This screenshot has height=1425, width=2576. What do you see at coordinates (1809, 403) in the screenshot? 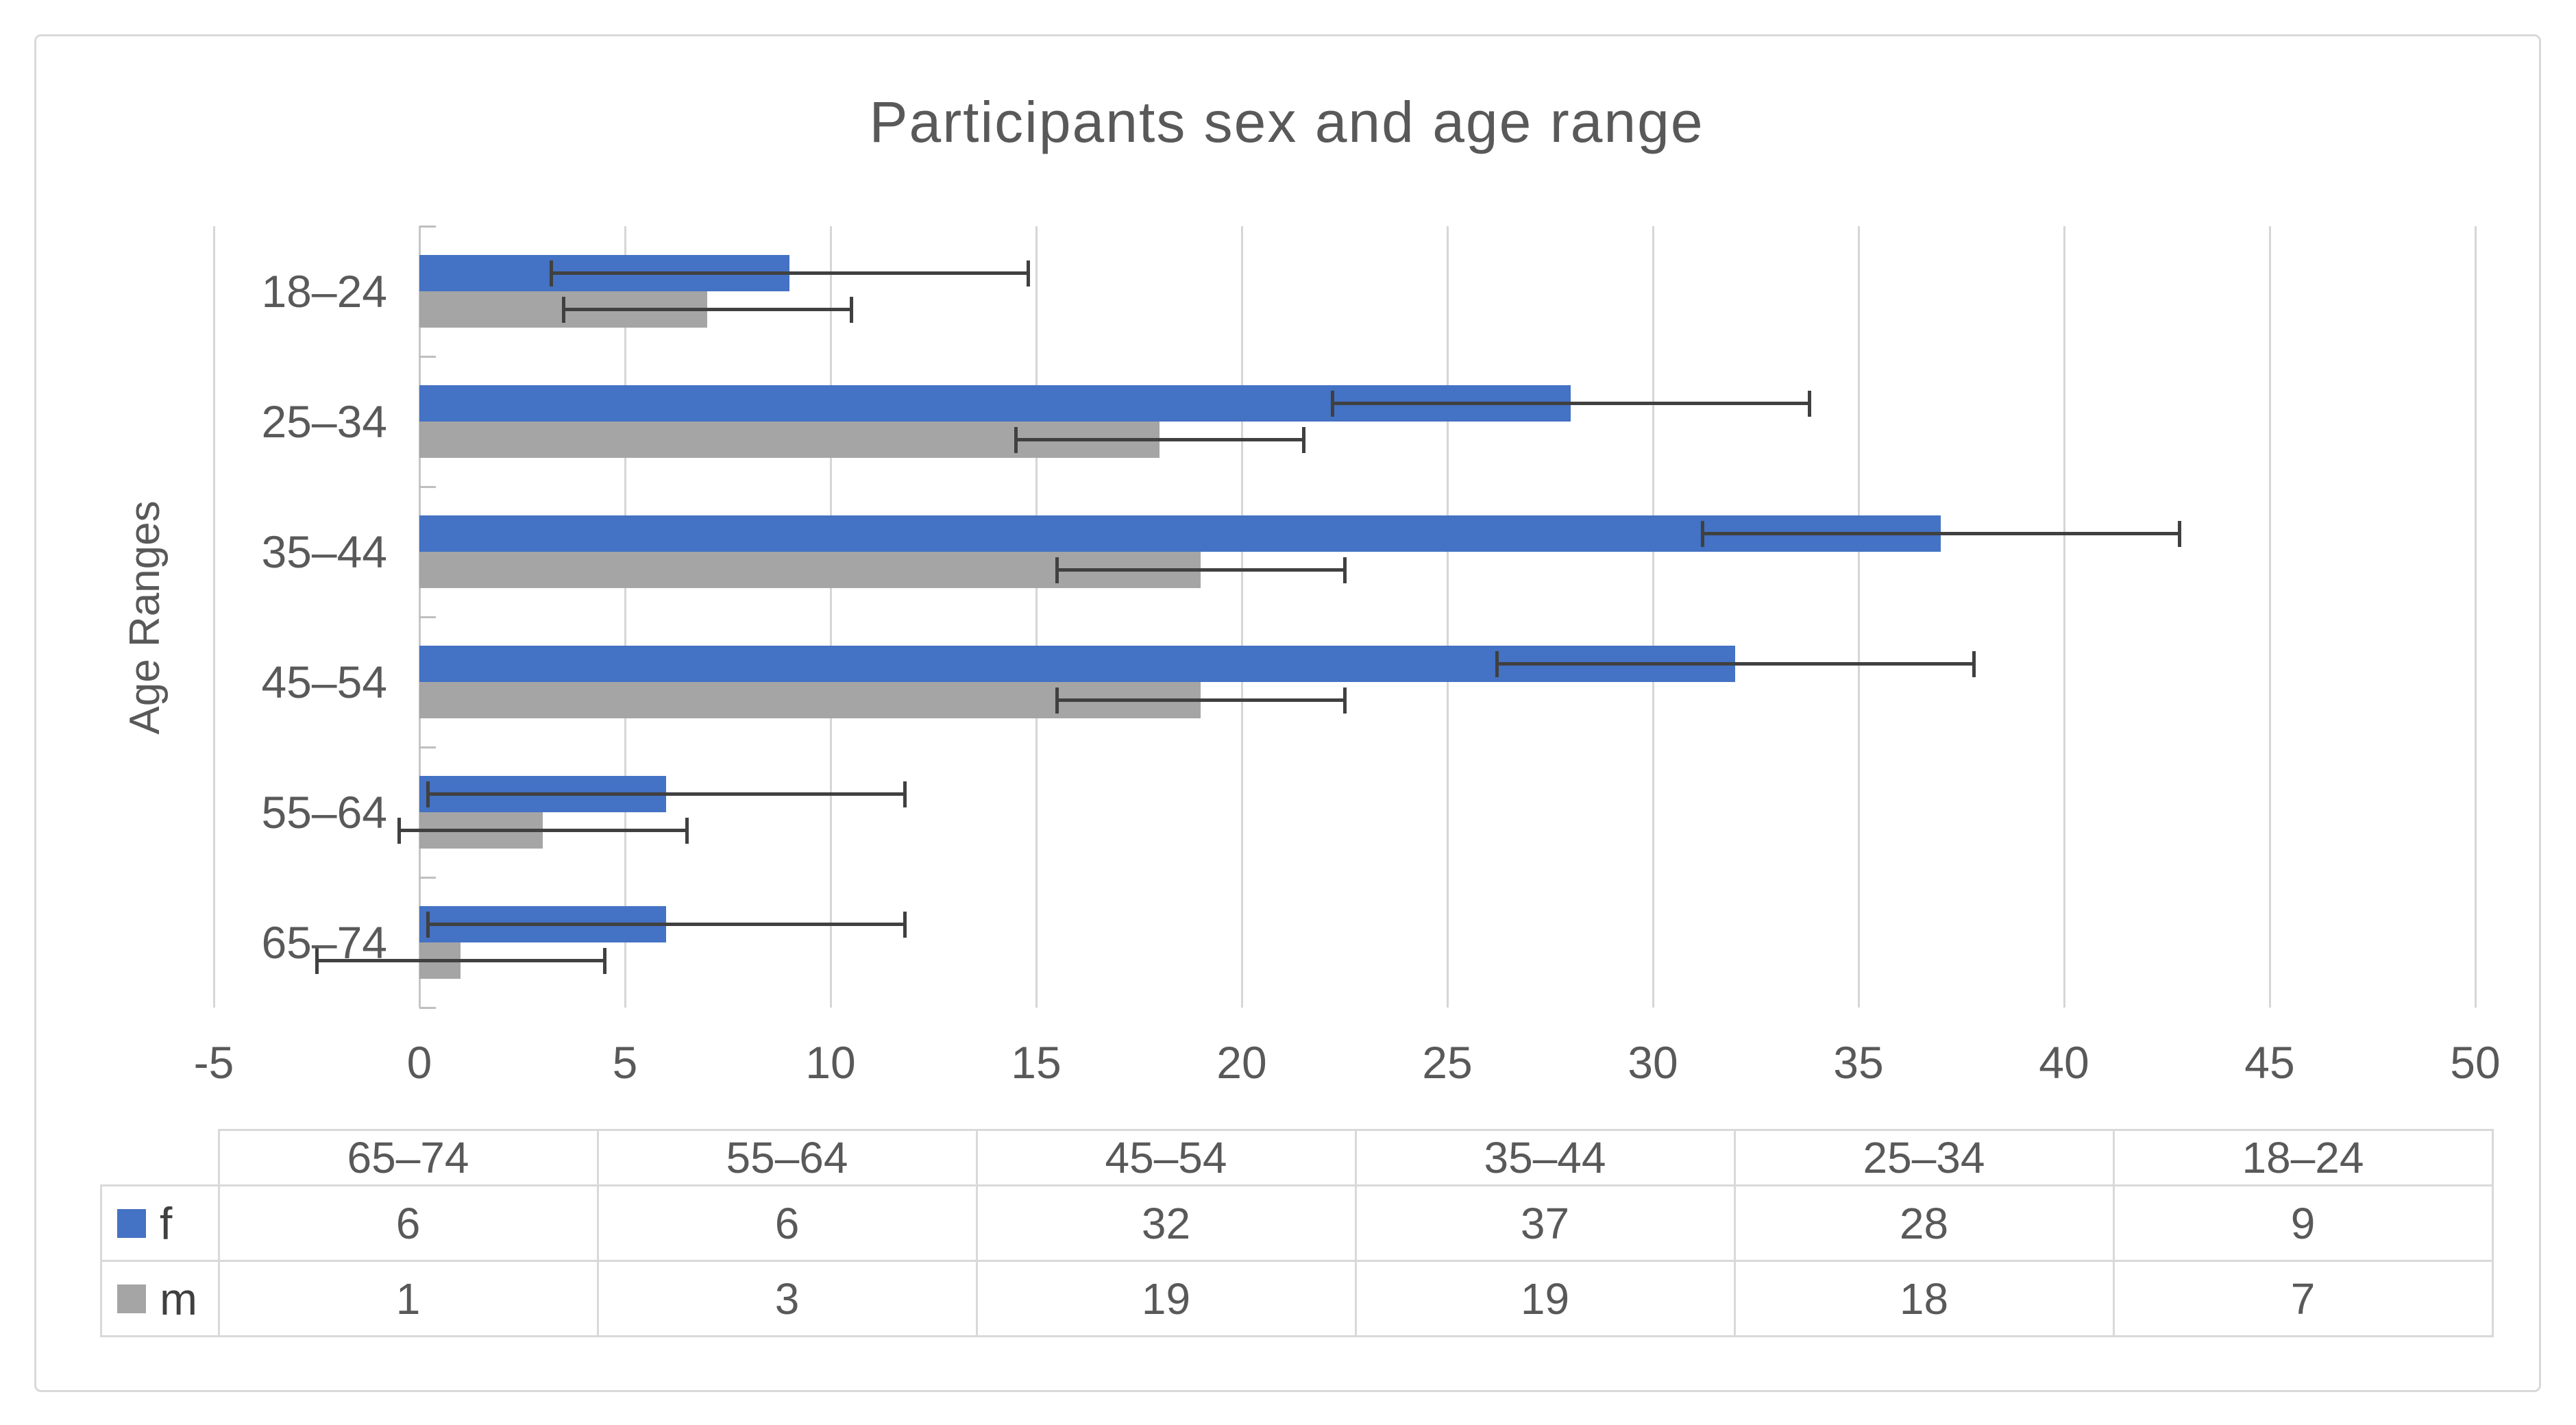
I see `errorbar-f-1-cap-right` at bounding box center [1809, 403].